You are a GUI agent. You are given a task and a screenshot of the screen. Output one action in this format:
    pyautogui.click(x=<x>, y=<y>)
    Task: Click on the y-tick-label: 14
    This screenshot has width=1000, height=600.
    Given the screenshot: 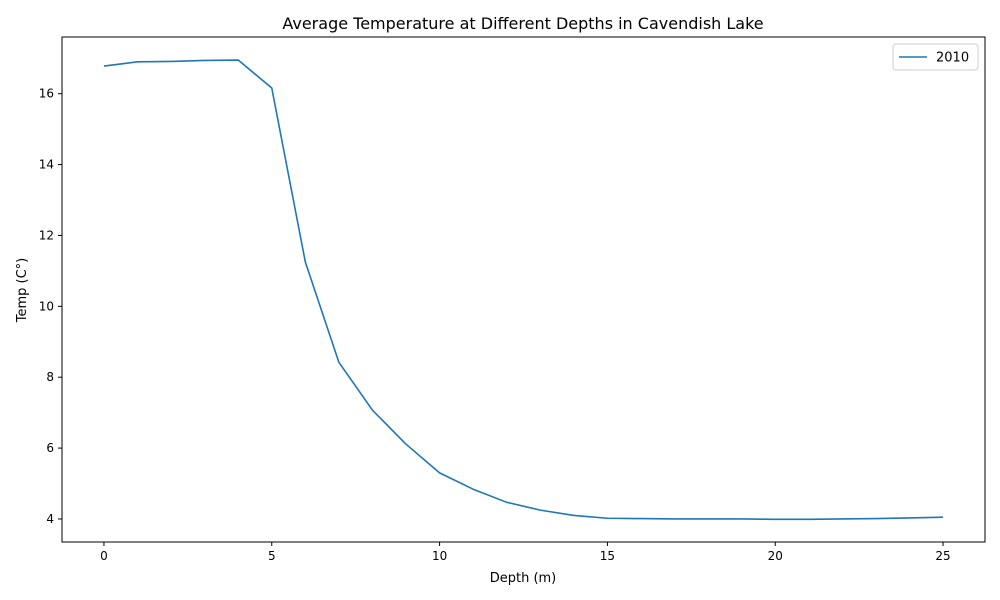 What is the action you would take?
    pyautogui.click(x=46, y=165)
    